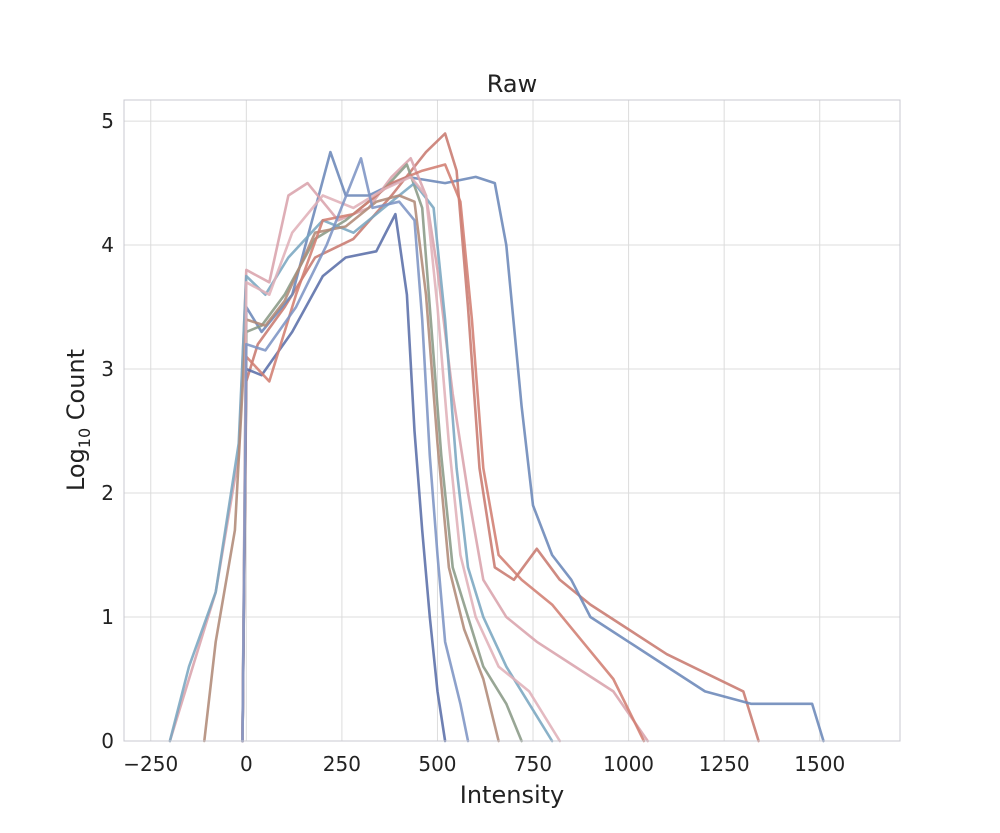 The image size is (1000, 833). What do you see at coordinates (512, 795) in the screenshot?
I see `x-axis-label: Intensity` at bounding box center [512, 795].